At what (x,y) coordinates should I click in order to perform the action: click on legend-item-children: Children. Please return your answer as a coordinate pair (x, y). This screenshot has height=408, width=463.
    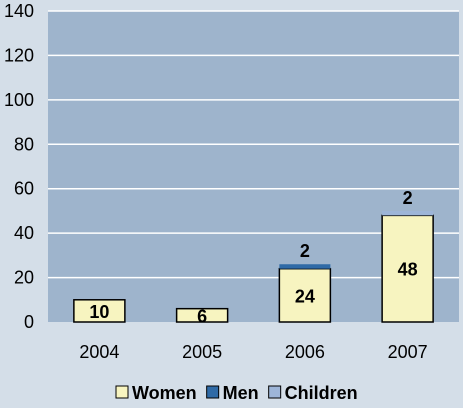
    Looking at the image, I should click on (313, 393).